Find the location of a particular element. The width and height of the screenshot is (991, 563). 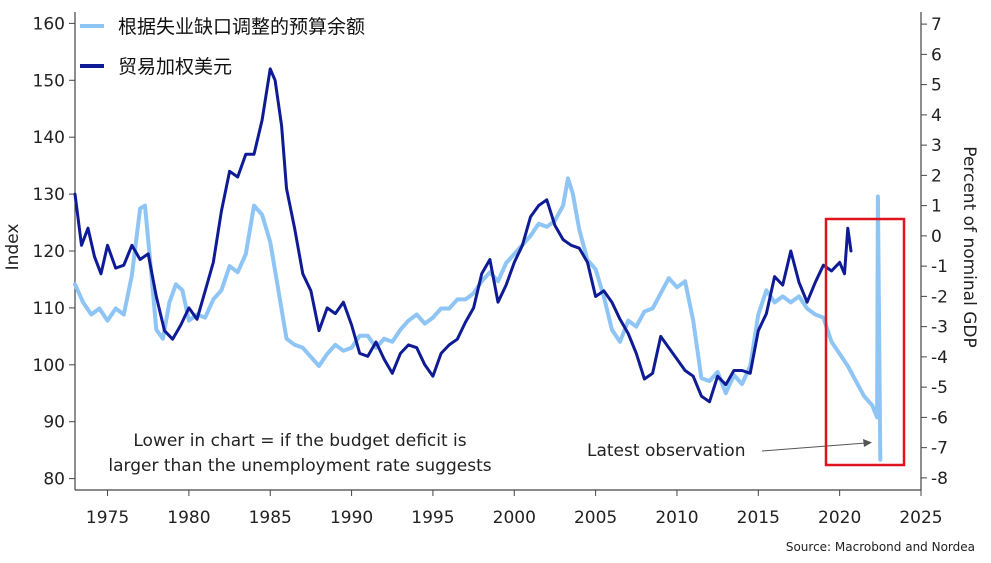

source-note: Source: Macrobond and Nordea is located at coordinates (880, 547).